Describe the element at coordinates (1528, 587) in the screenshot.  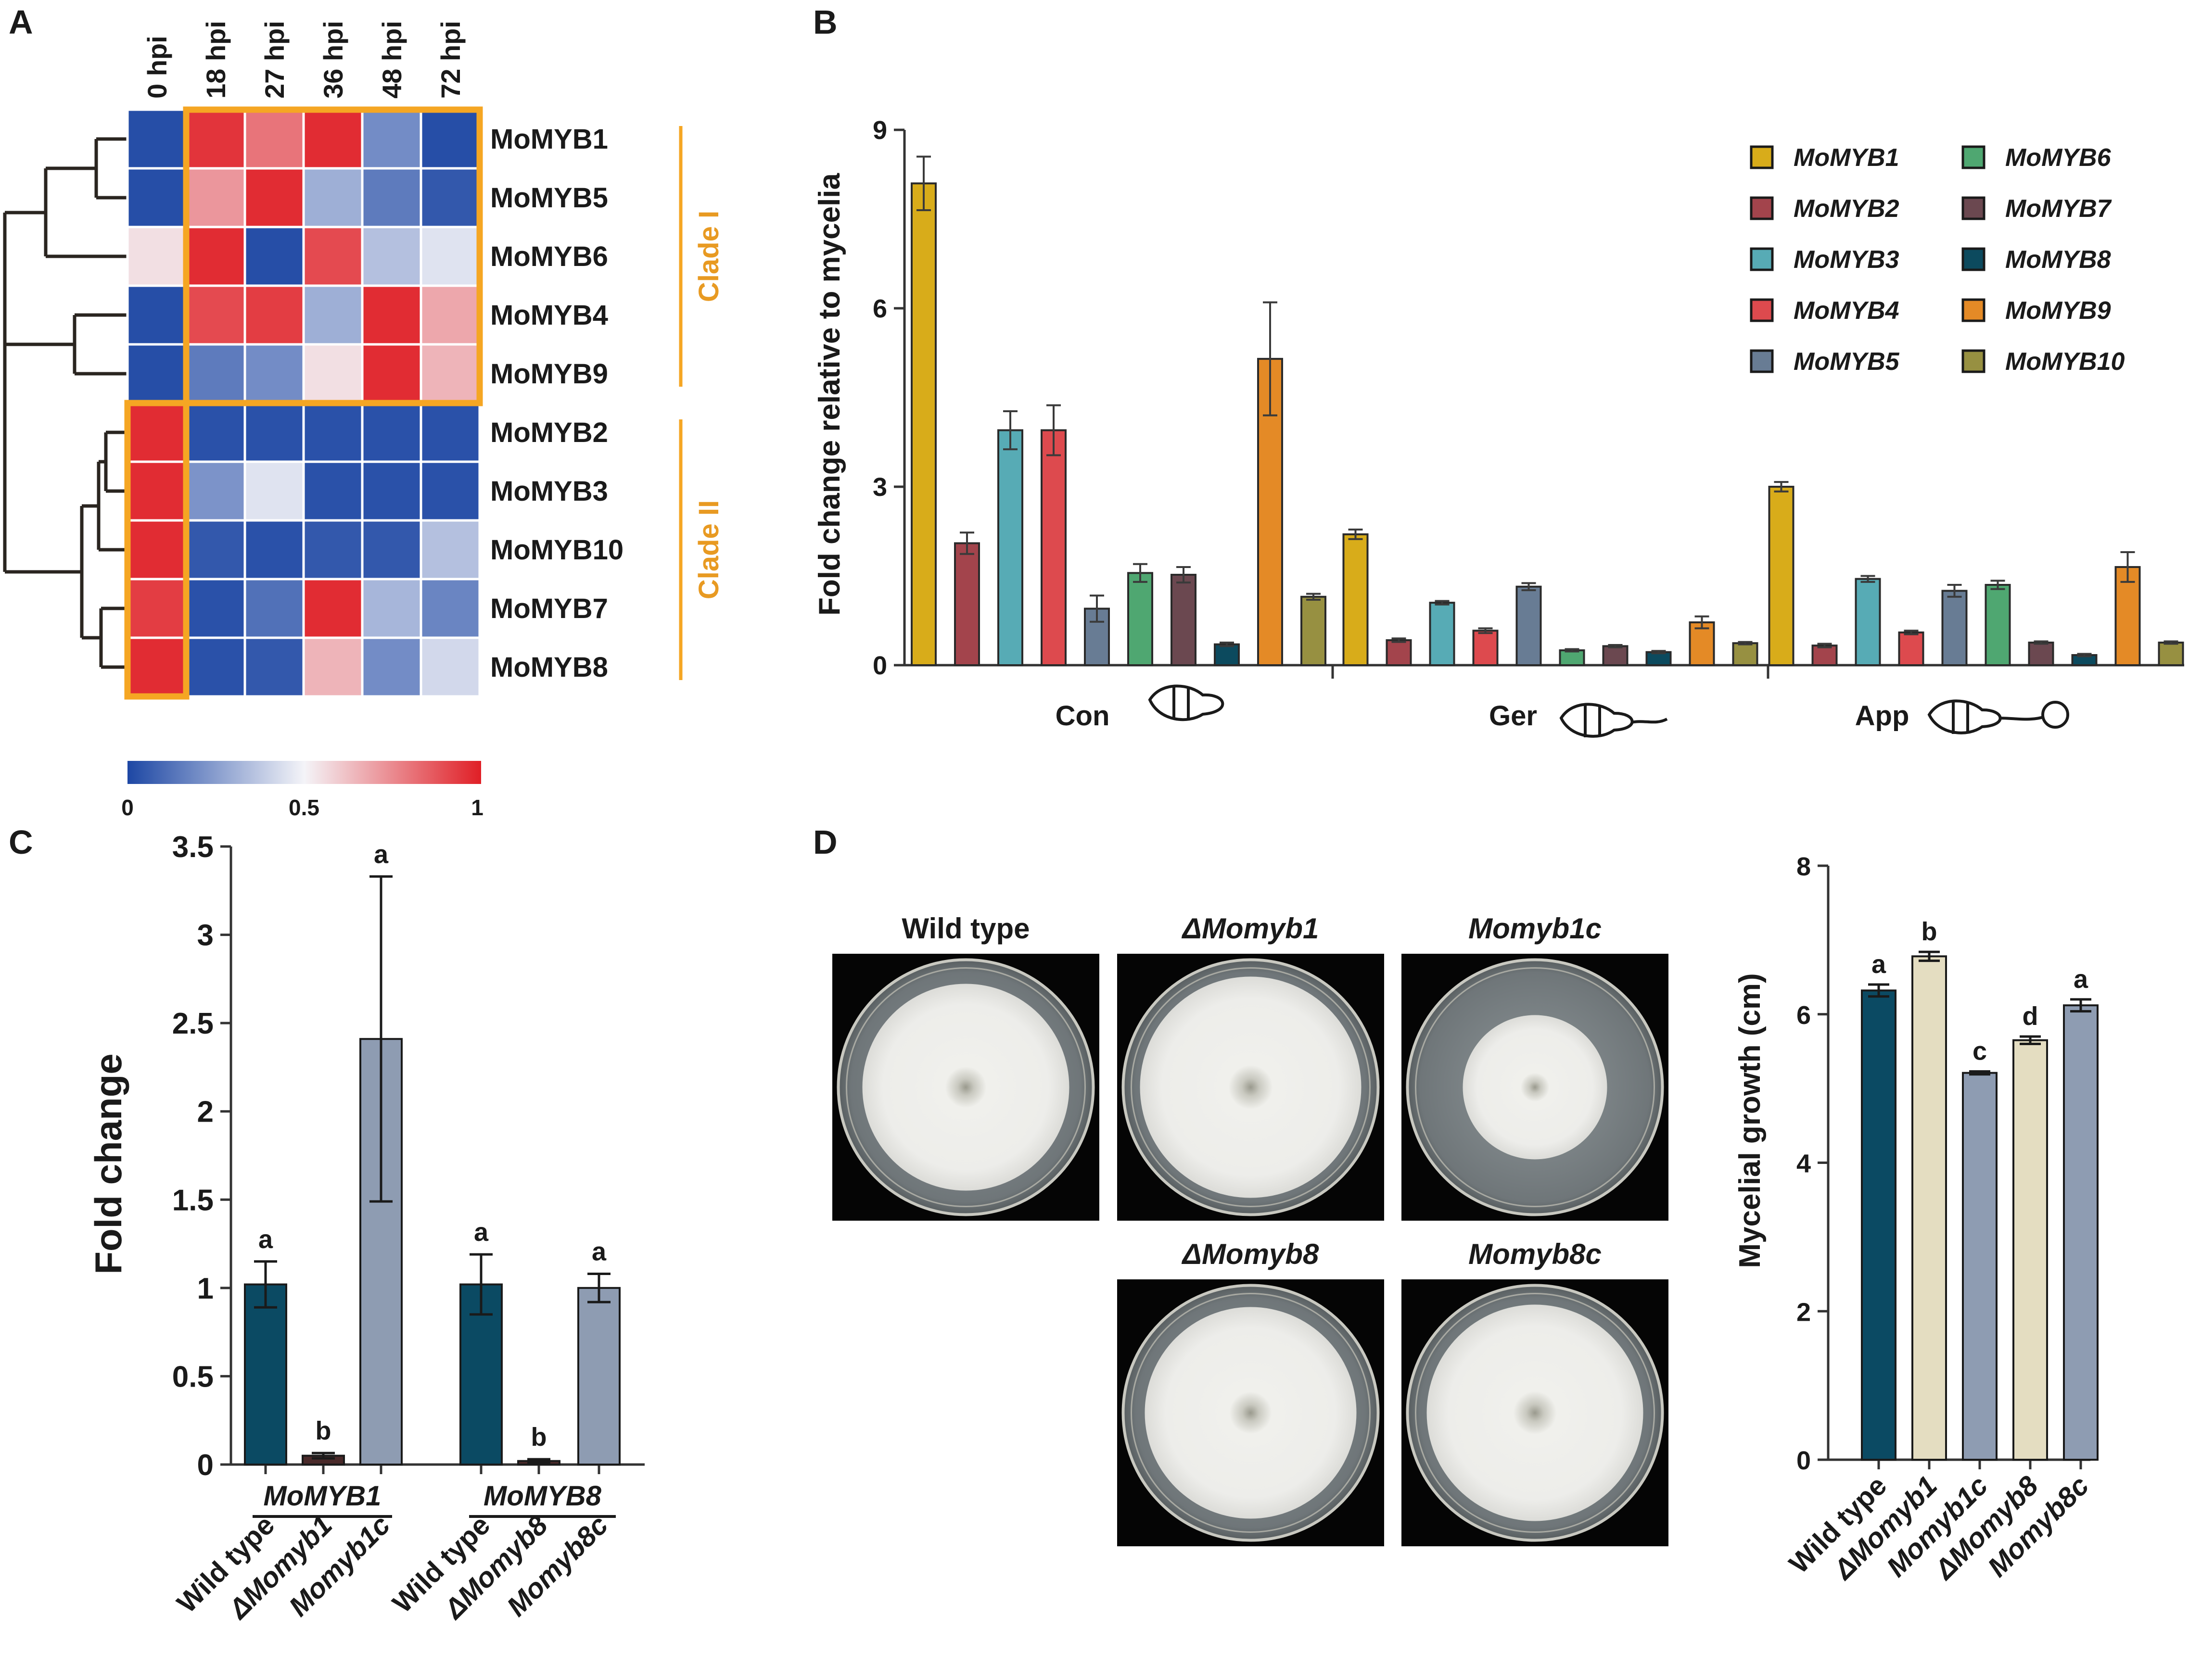
I see `errorbar-ger-momyb5` at that location.